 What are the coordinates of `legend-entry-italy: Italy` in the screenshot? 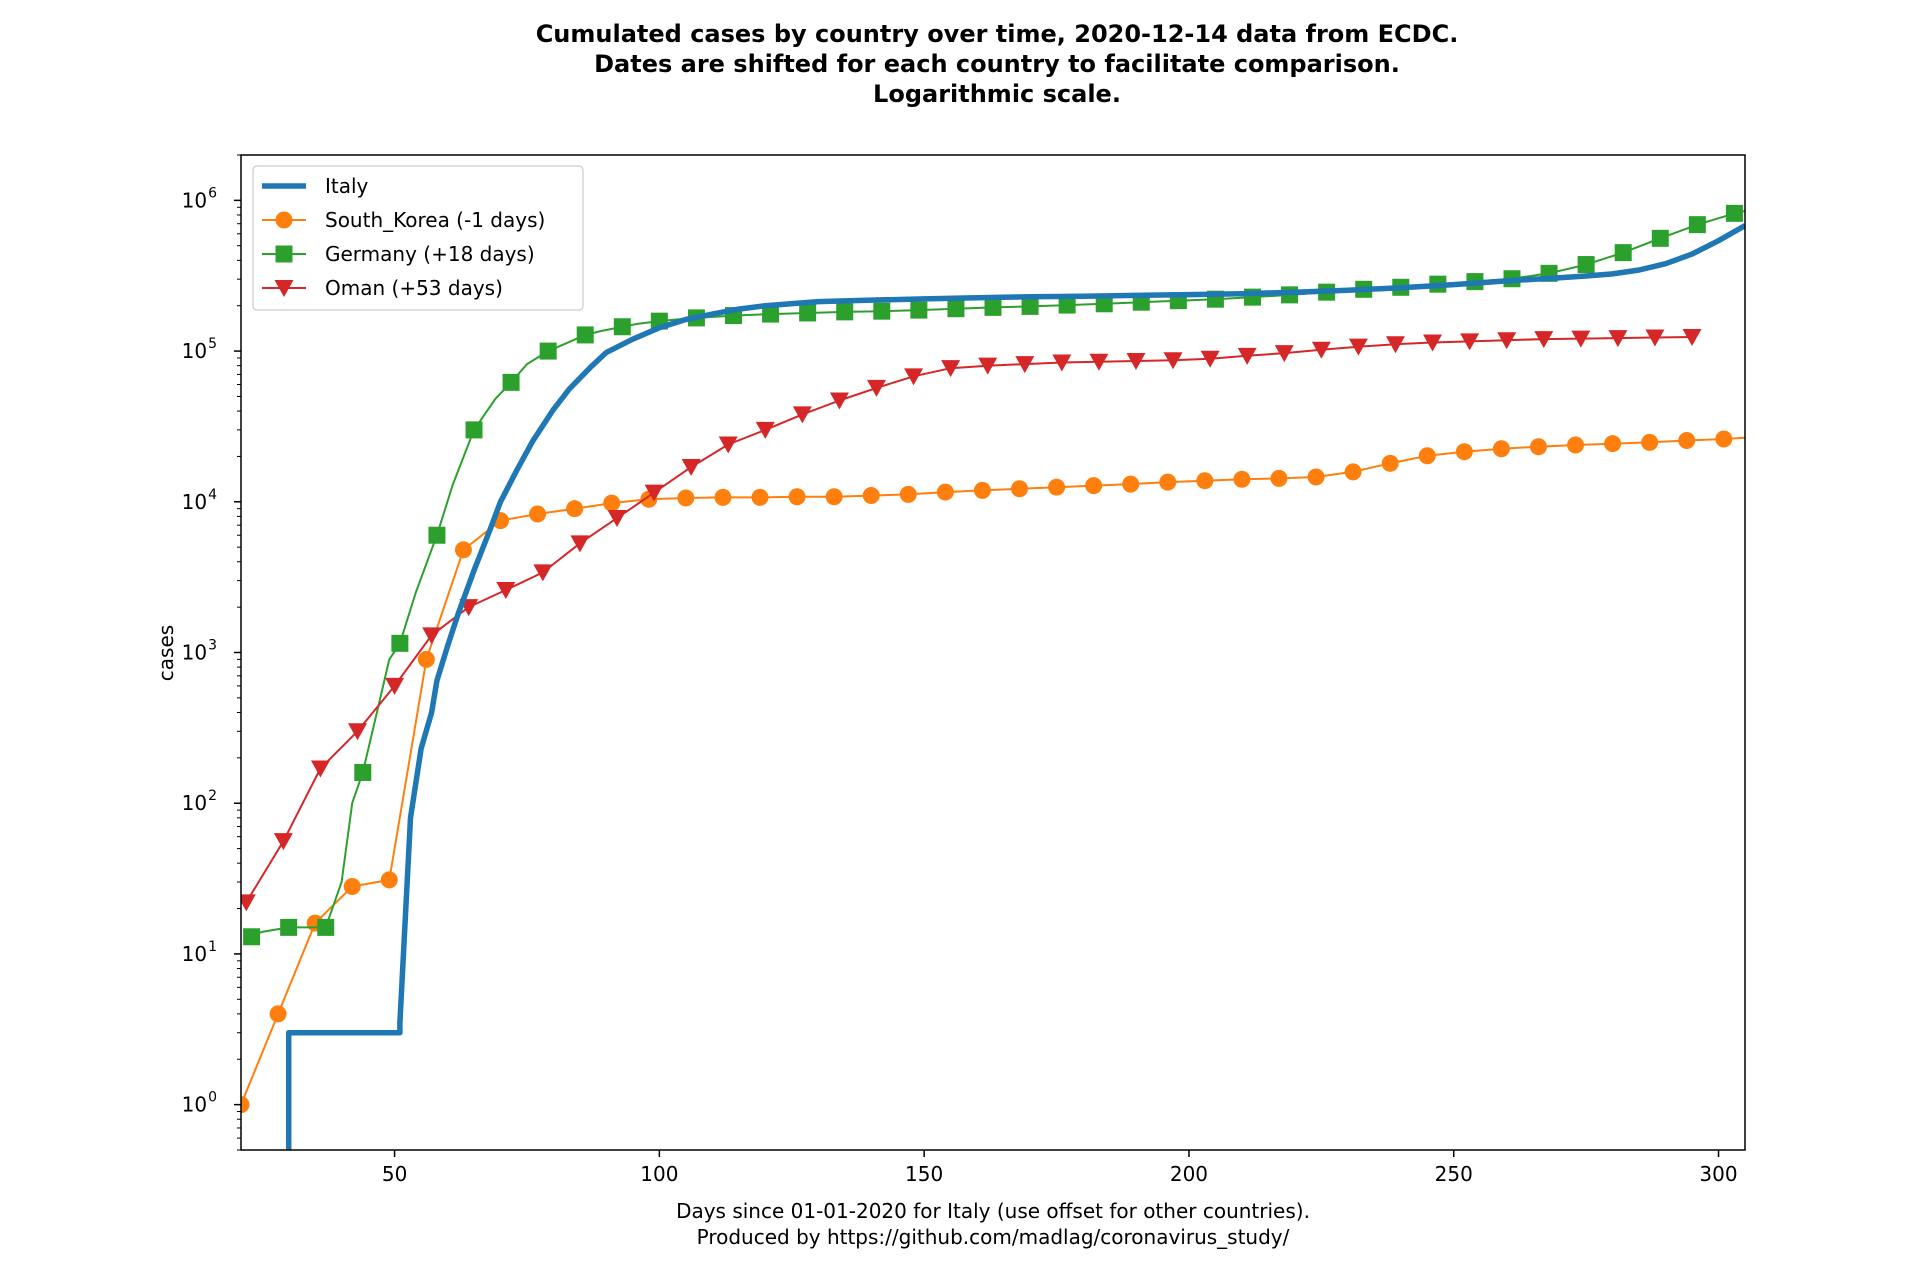 It's located at (315, 186).